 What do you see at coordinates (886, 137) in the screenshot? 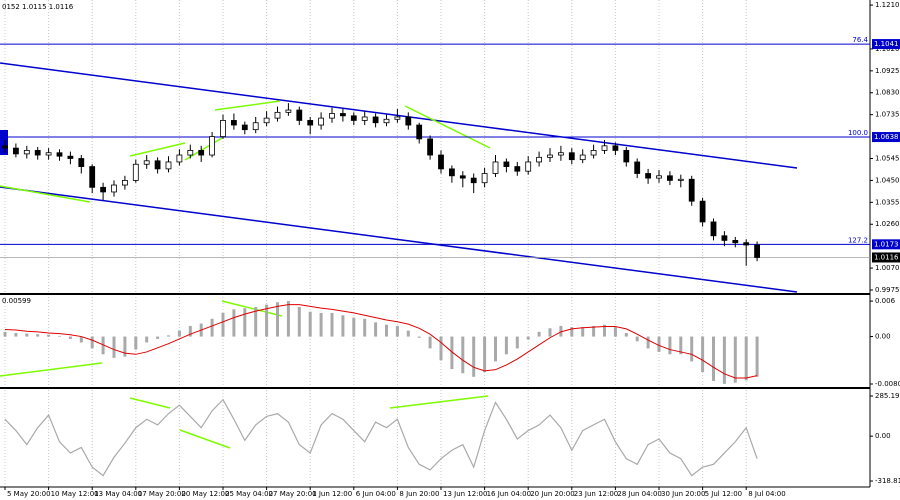
I see `level-price-label: 1.0638` at bounding box center [886, 137].